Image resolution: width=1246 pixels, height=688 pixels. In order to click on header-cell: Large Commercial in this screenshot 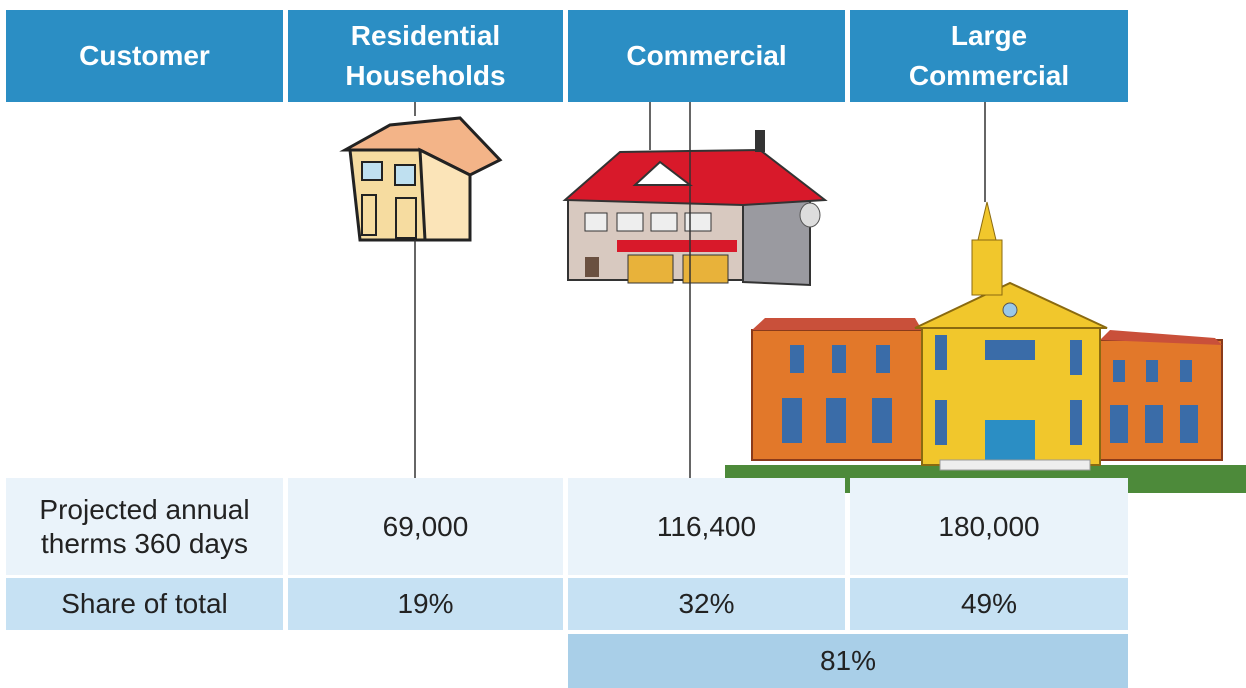, I will do `click(989, 56)`.